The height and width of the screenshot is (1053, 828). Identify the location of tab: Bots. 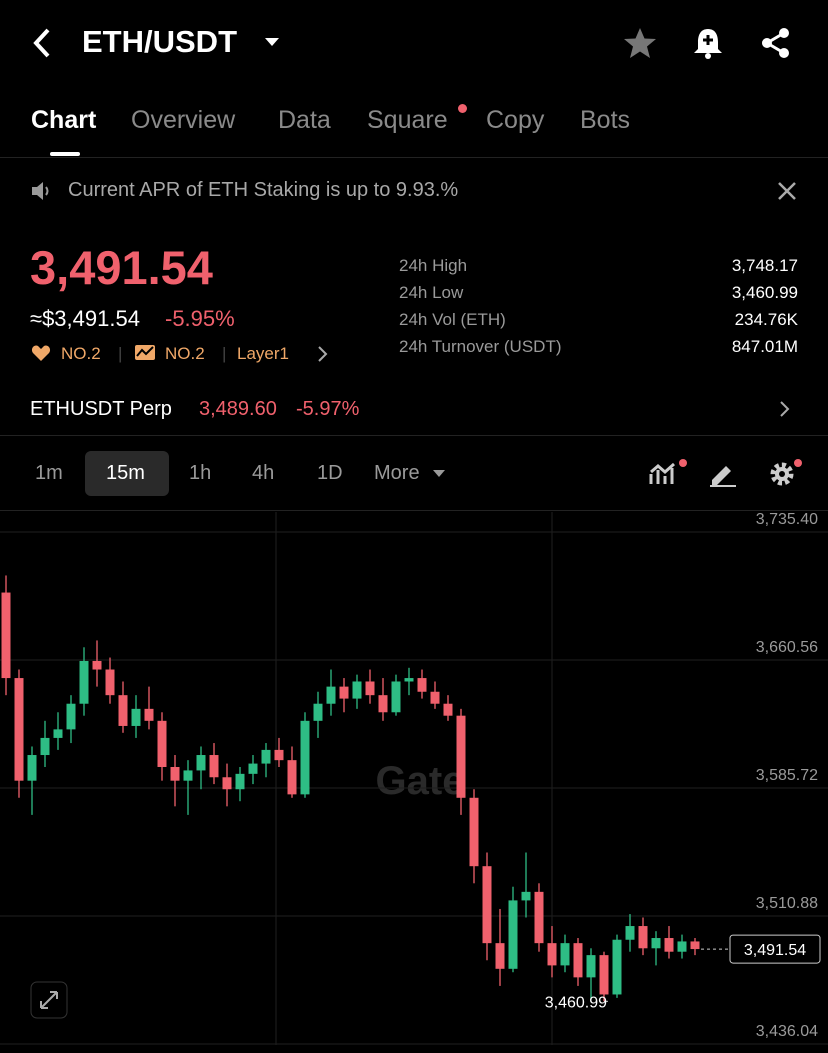
(605, 120).